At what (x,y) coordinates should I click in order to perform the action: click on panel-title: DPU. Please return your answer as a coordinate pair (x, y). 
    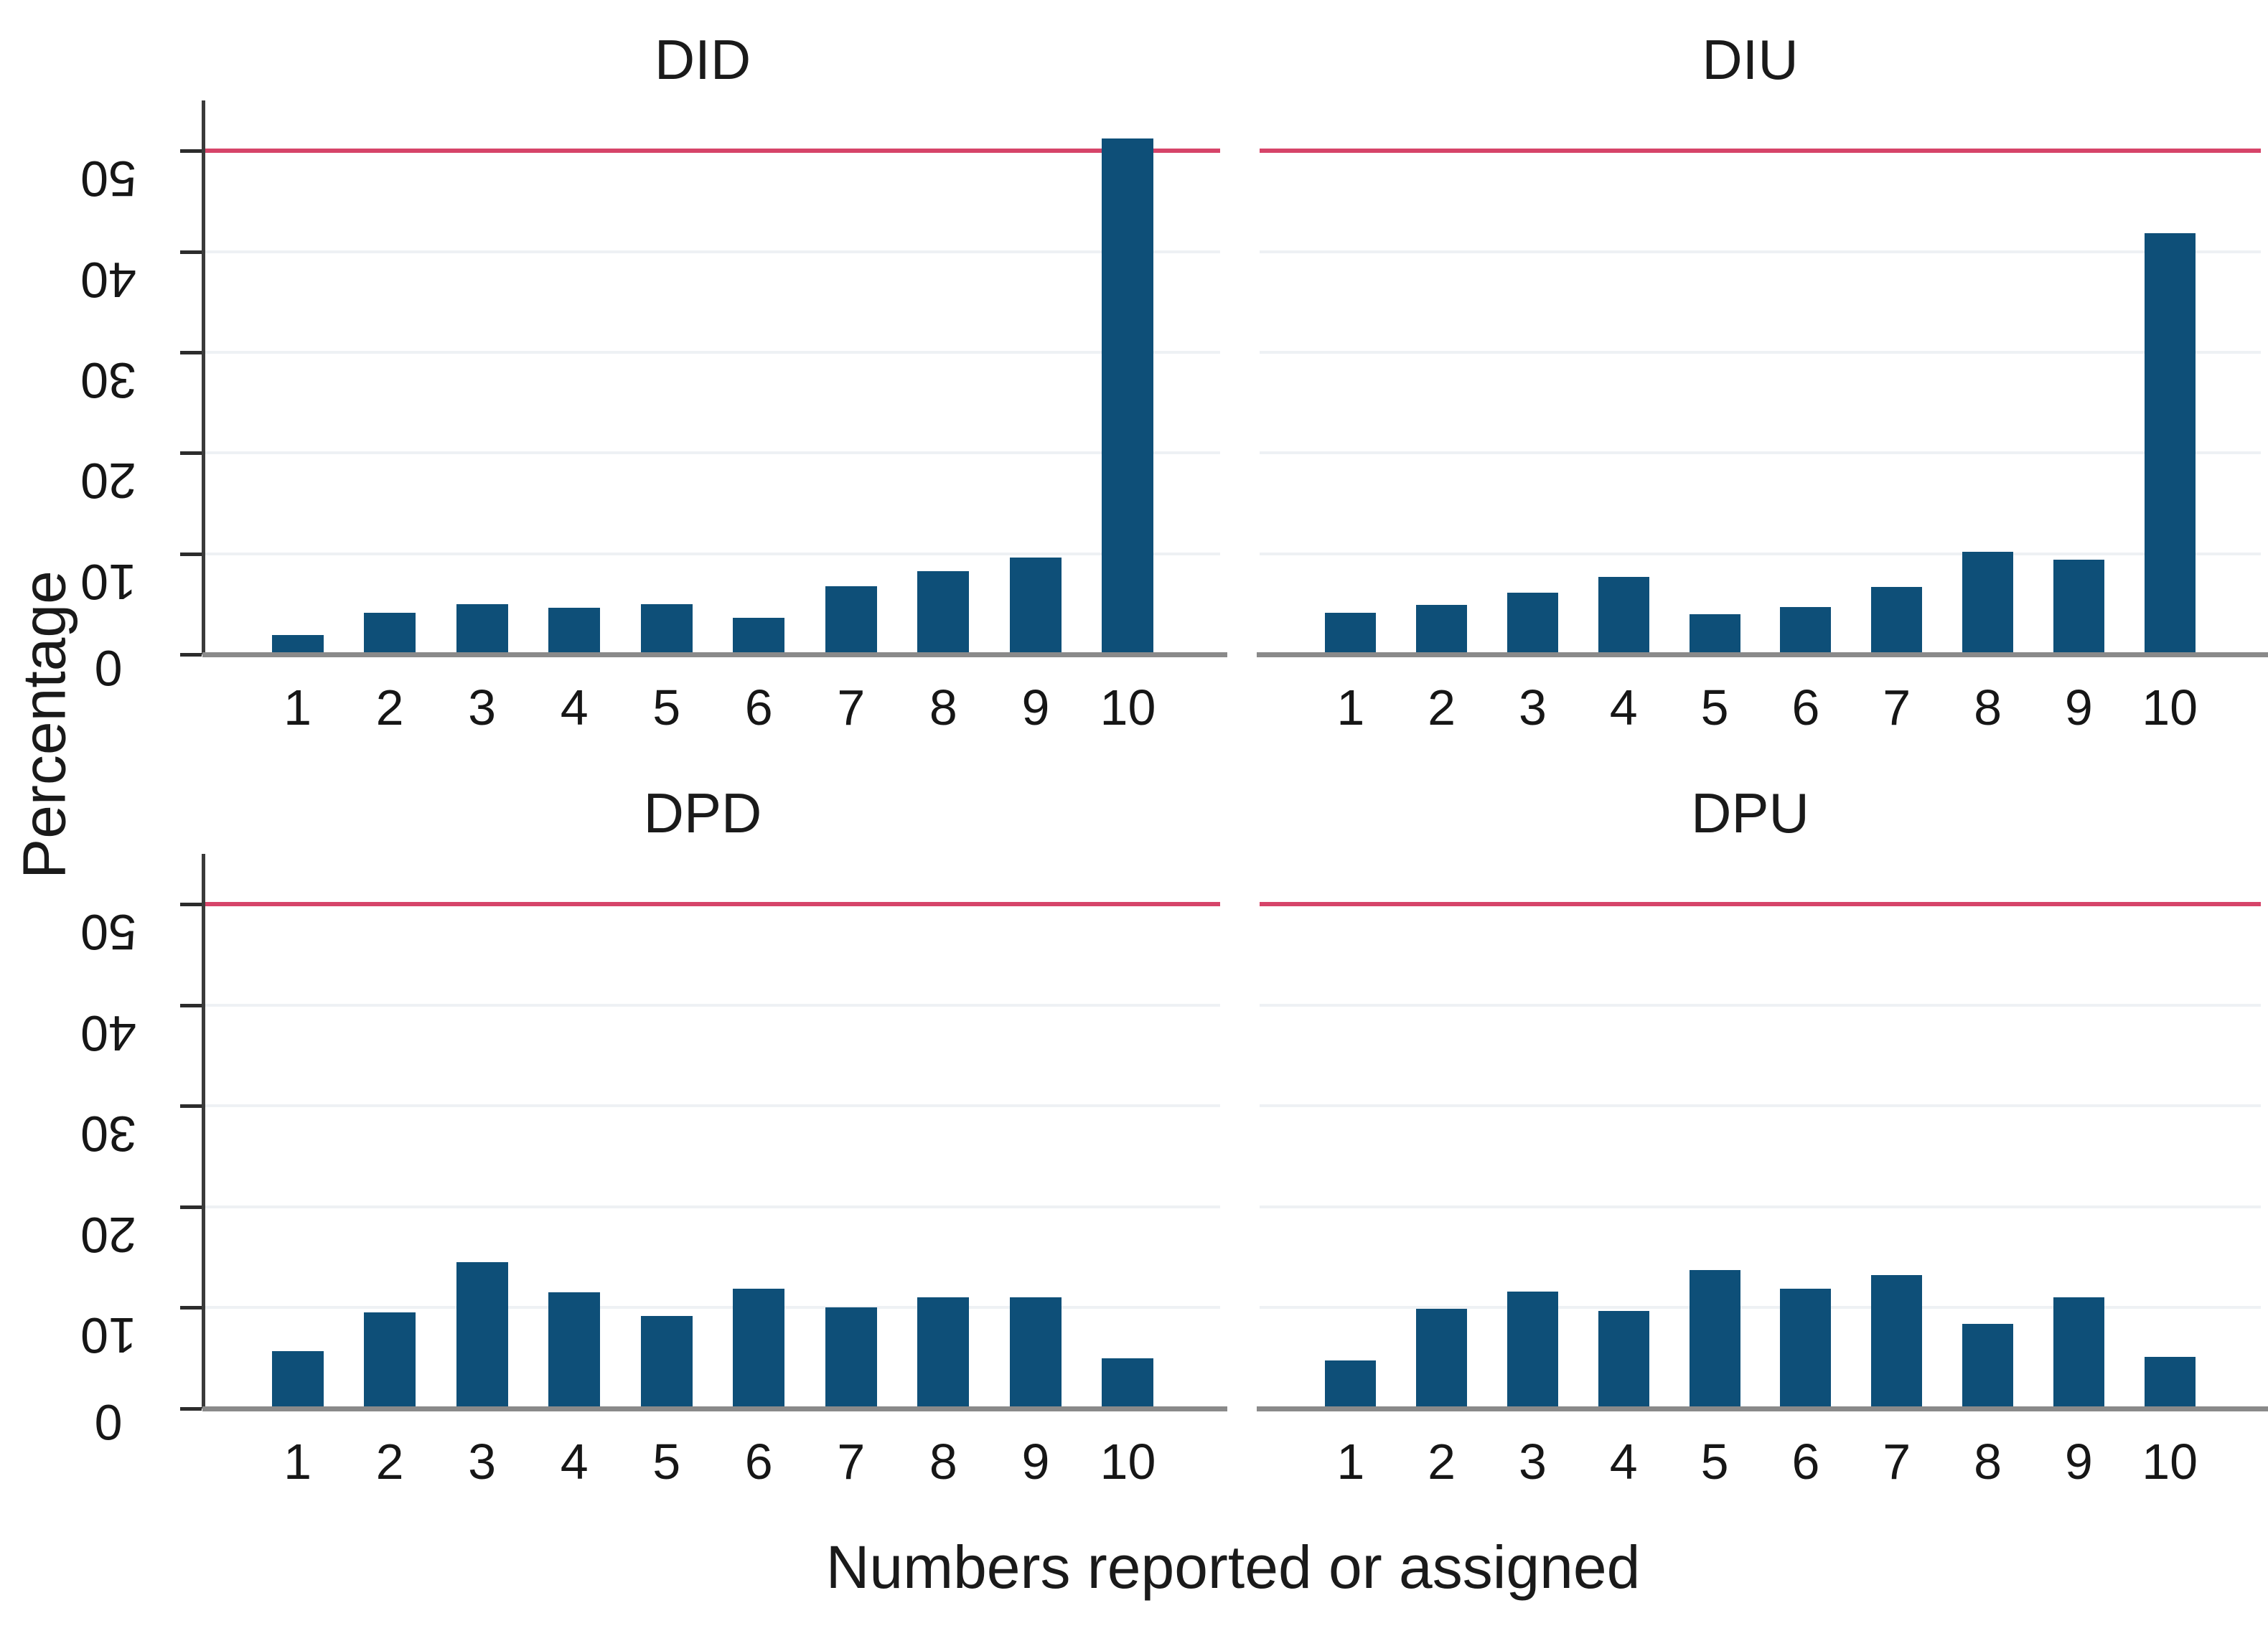
    Looking at the image, I should click on (1750, 813).